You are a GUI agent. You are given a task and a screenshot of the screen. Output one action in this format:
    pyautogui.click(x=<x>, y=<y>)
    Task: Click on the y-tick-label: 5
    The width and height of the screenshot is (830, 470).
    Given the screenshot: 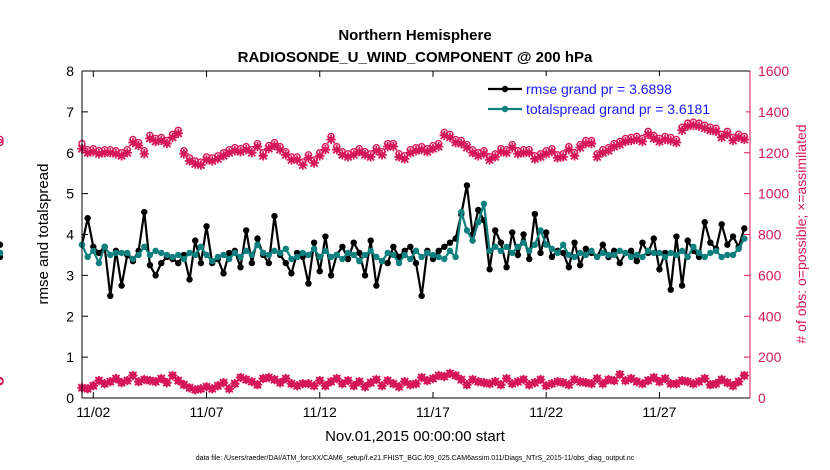 What is the action you would take?
    pyautogui.click(x=70, y=194)
    